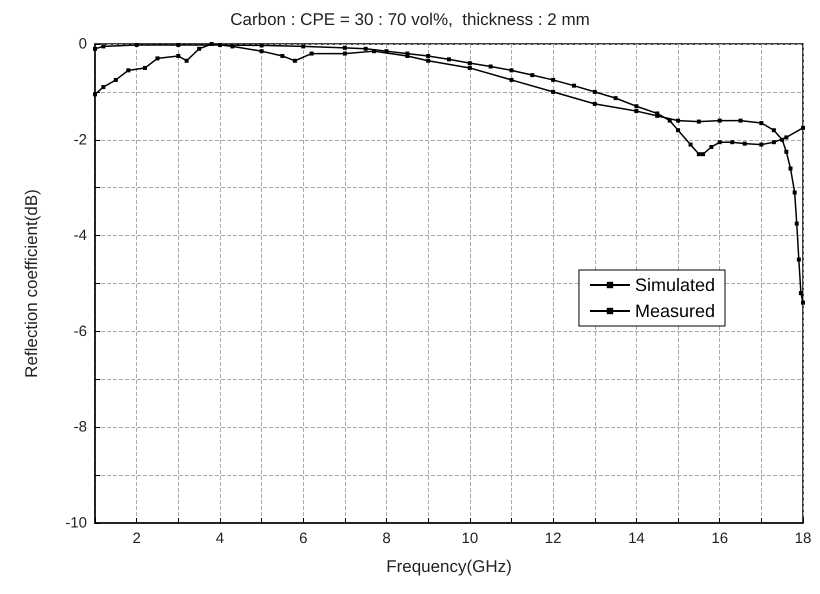  Describe the element at coordinates (80, 331) in the screenshot. I see `y-tick-label: -6` at that location.